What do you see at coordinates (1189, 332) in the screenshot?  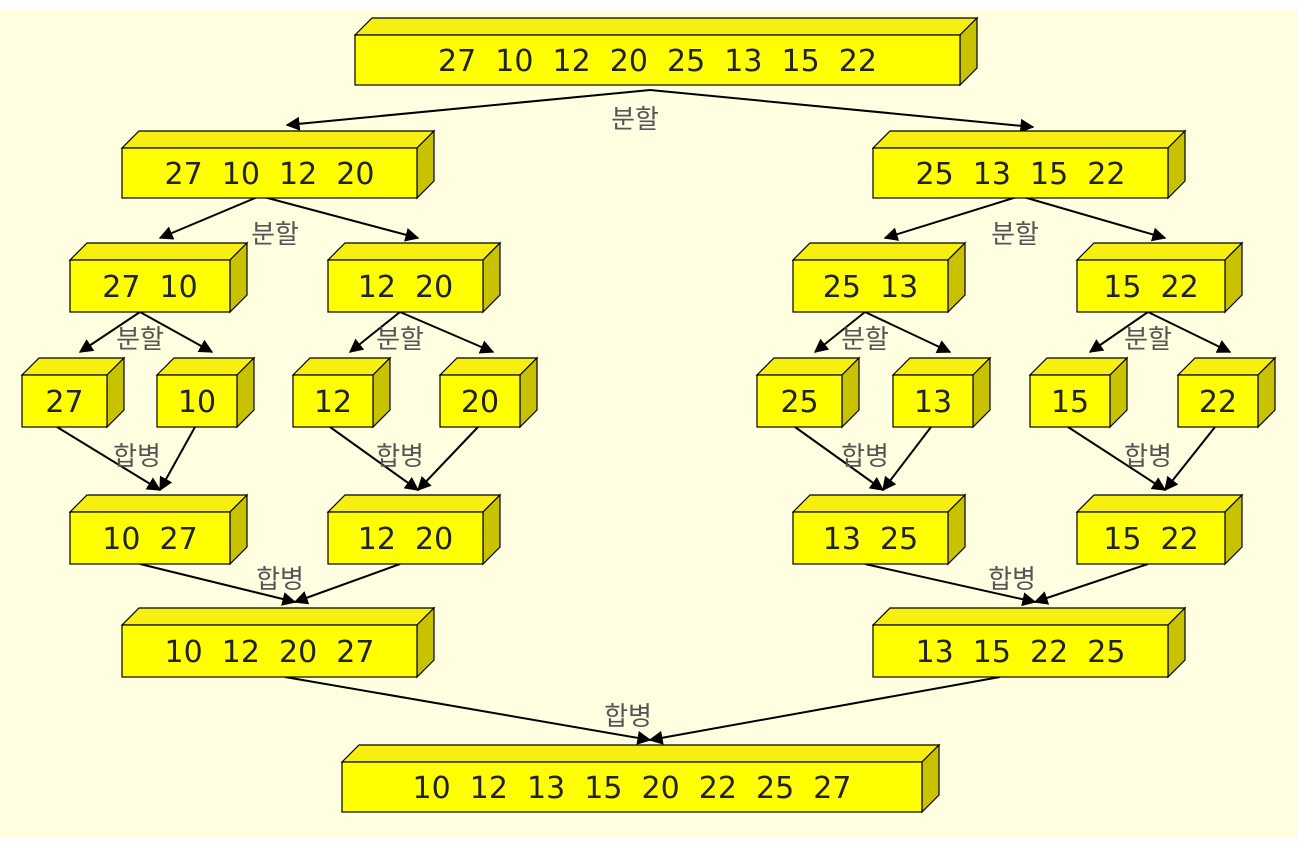 I see `edge-RR-to-h` at bounding box center [1189, 332].